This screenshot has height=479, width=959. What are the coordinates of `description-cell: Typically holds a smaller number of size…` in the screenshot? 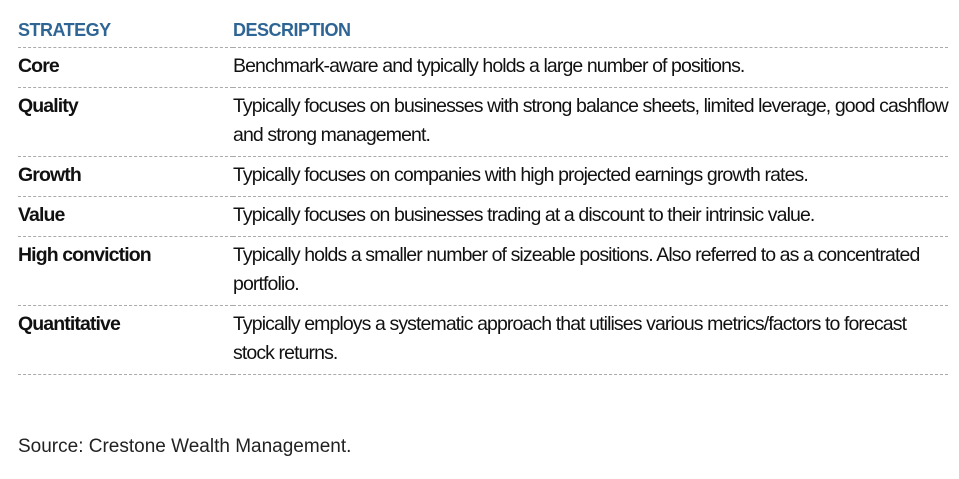 It's located at (590, 271).